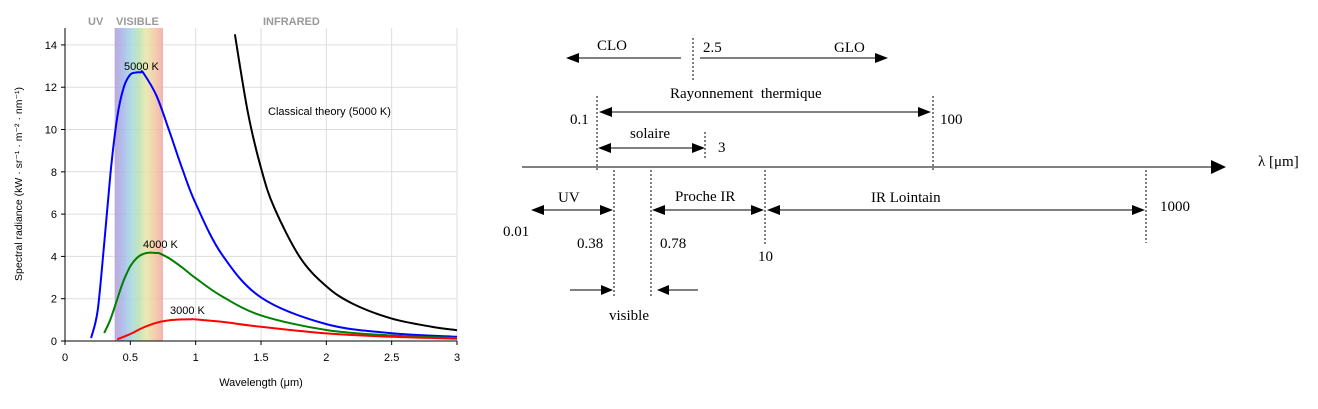 The height and width of the screenshot is (409, 1318). I want to click on visible-pointer-left-head, so click(607, 290).